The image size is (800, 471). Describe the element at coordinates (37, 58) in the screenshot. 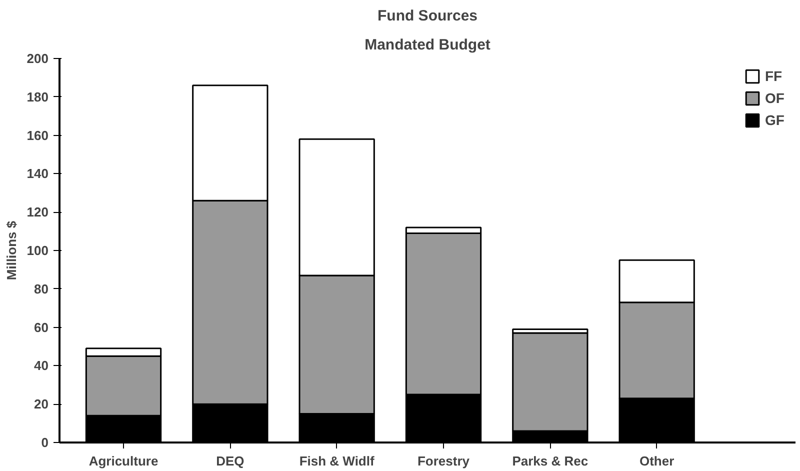

I see `y-tick-label: 200` at that location.